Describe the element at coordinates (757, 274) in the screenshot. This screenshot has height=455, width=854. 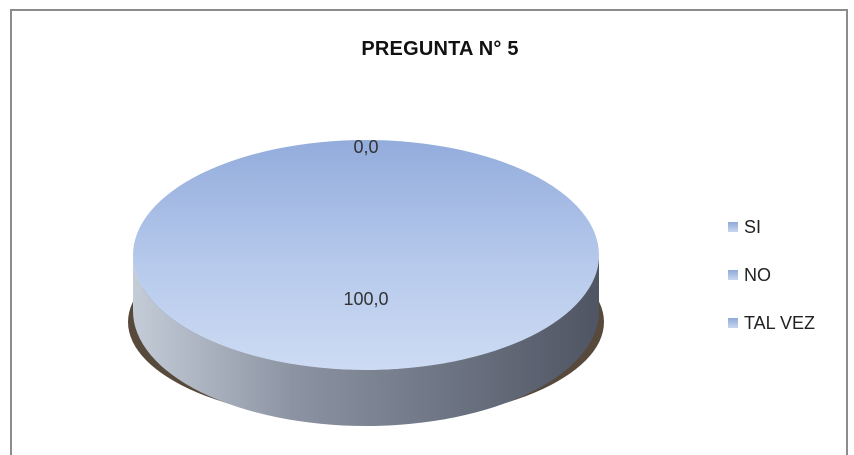
I see `legend-label-no: NO` at that location.